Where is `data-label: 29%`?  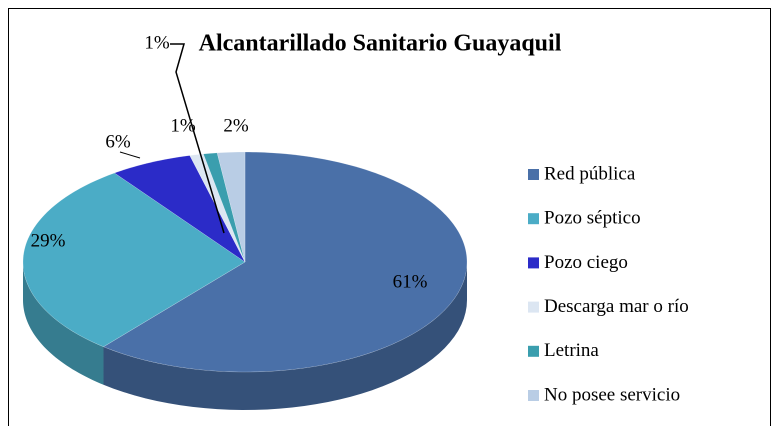 data-label: 29% is located at coordinates (48, 240).